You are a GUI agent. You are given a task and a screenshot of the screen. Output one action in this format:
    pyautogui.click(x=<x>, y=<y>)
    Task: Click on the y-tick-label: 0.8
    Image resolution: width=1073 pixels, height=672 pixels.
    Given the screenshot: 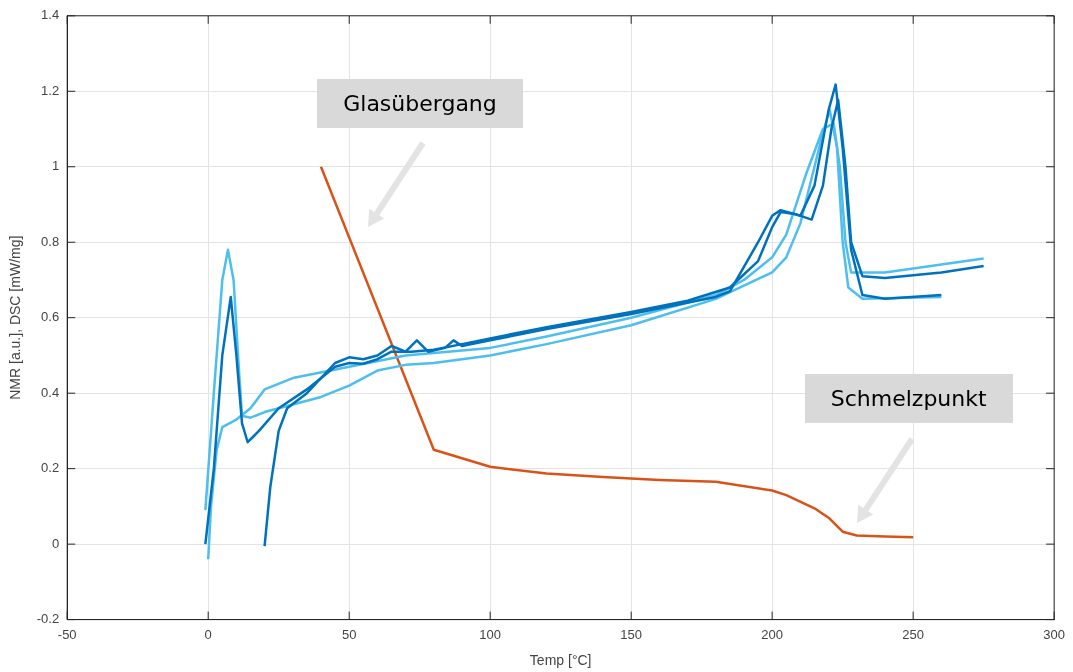 What is the action you would take?
    pyautogui.click(x=50, y=241)
    